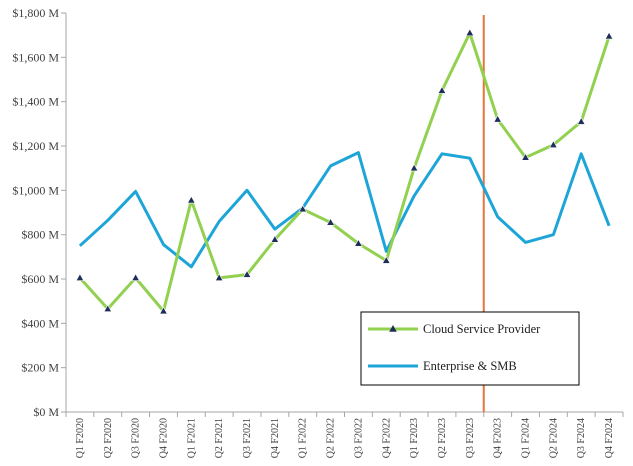  What do you see at coordinates (40, 279) in the screenshot?
I see `y-tick-label: $600 M` at bounding box center [40, 279].